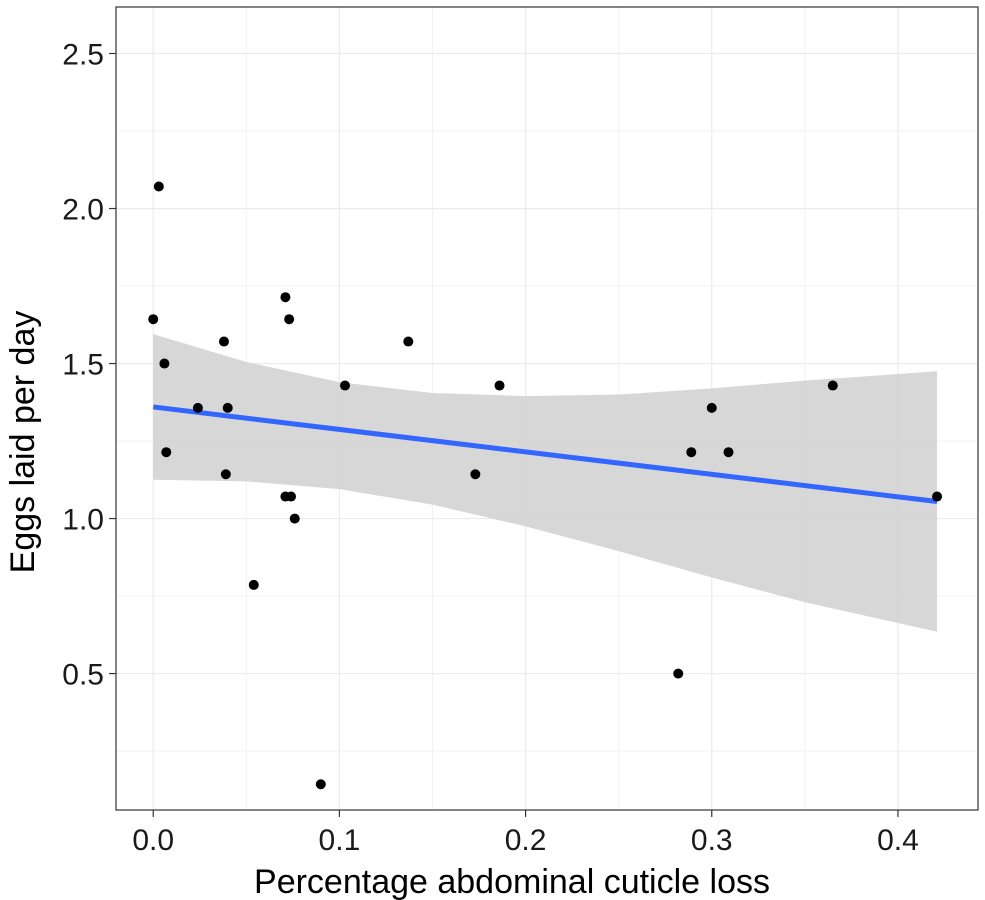 The width and height of the screenshot is (985, 900). Describe the element at coordinates (512, 881) in the screenshot. I see `x-axis-title: Percentage abdominal cuticle loss` at that location.